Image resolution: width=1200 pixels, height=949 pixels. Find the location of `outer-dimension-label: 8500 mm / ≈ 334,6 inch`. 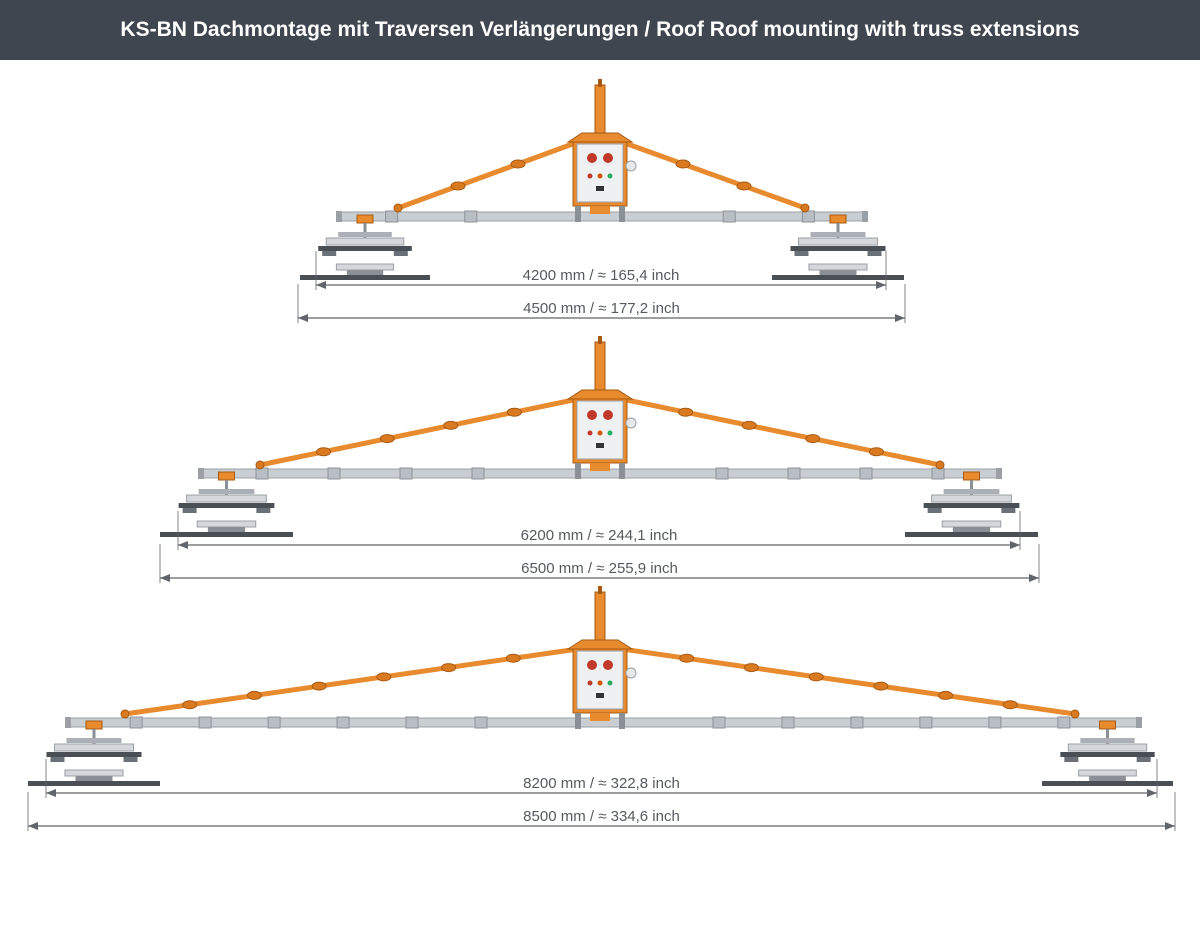

outer-dimension-label: 8500 mm / ≈ 334,6 inch is located at coordinates (601, 816).